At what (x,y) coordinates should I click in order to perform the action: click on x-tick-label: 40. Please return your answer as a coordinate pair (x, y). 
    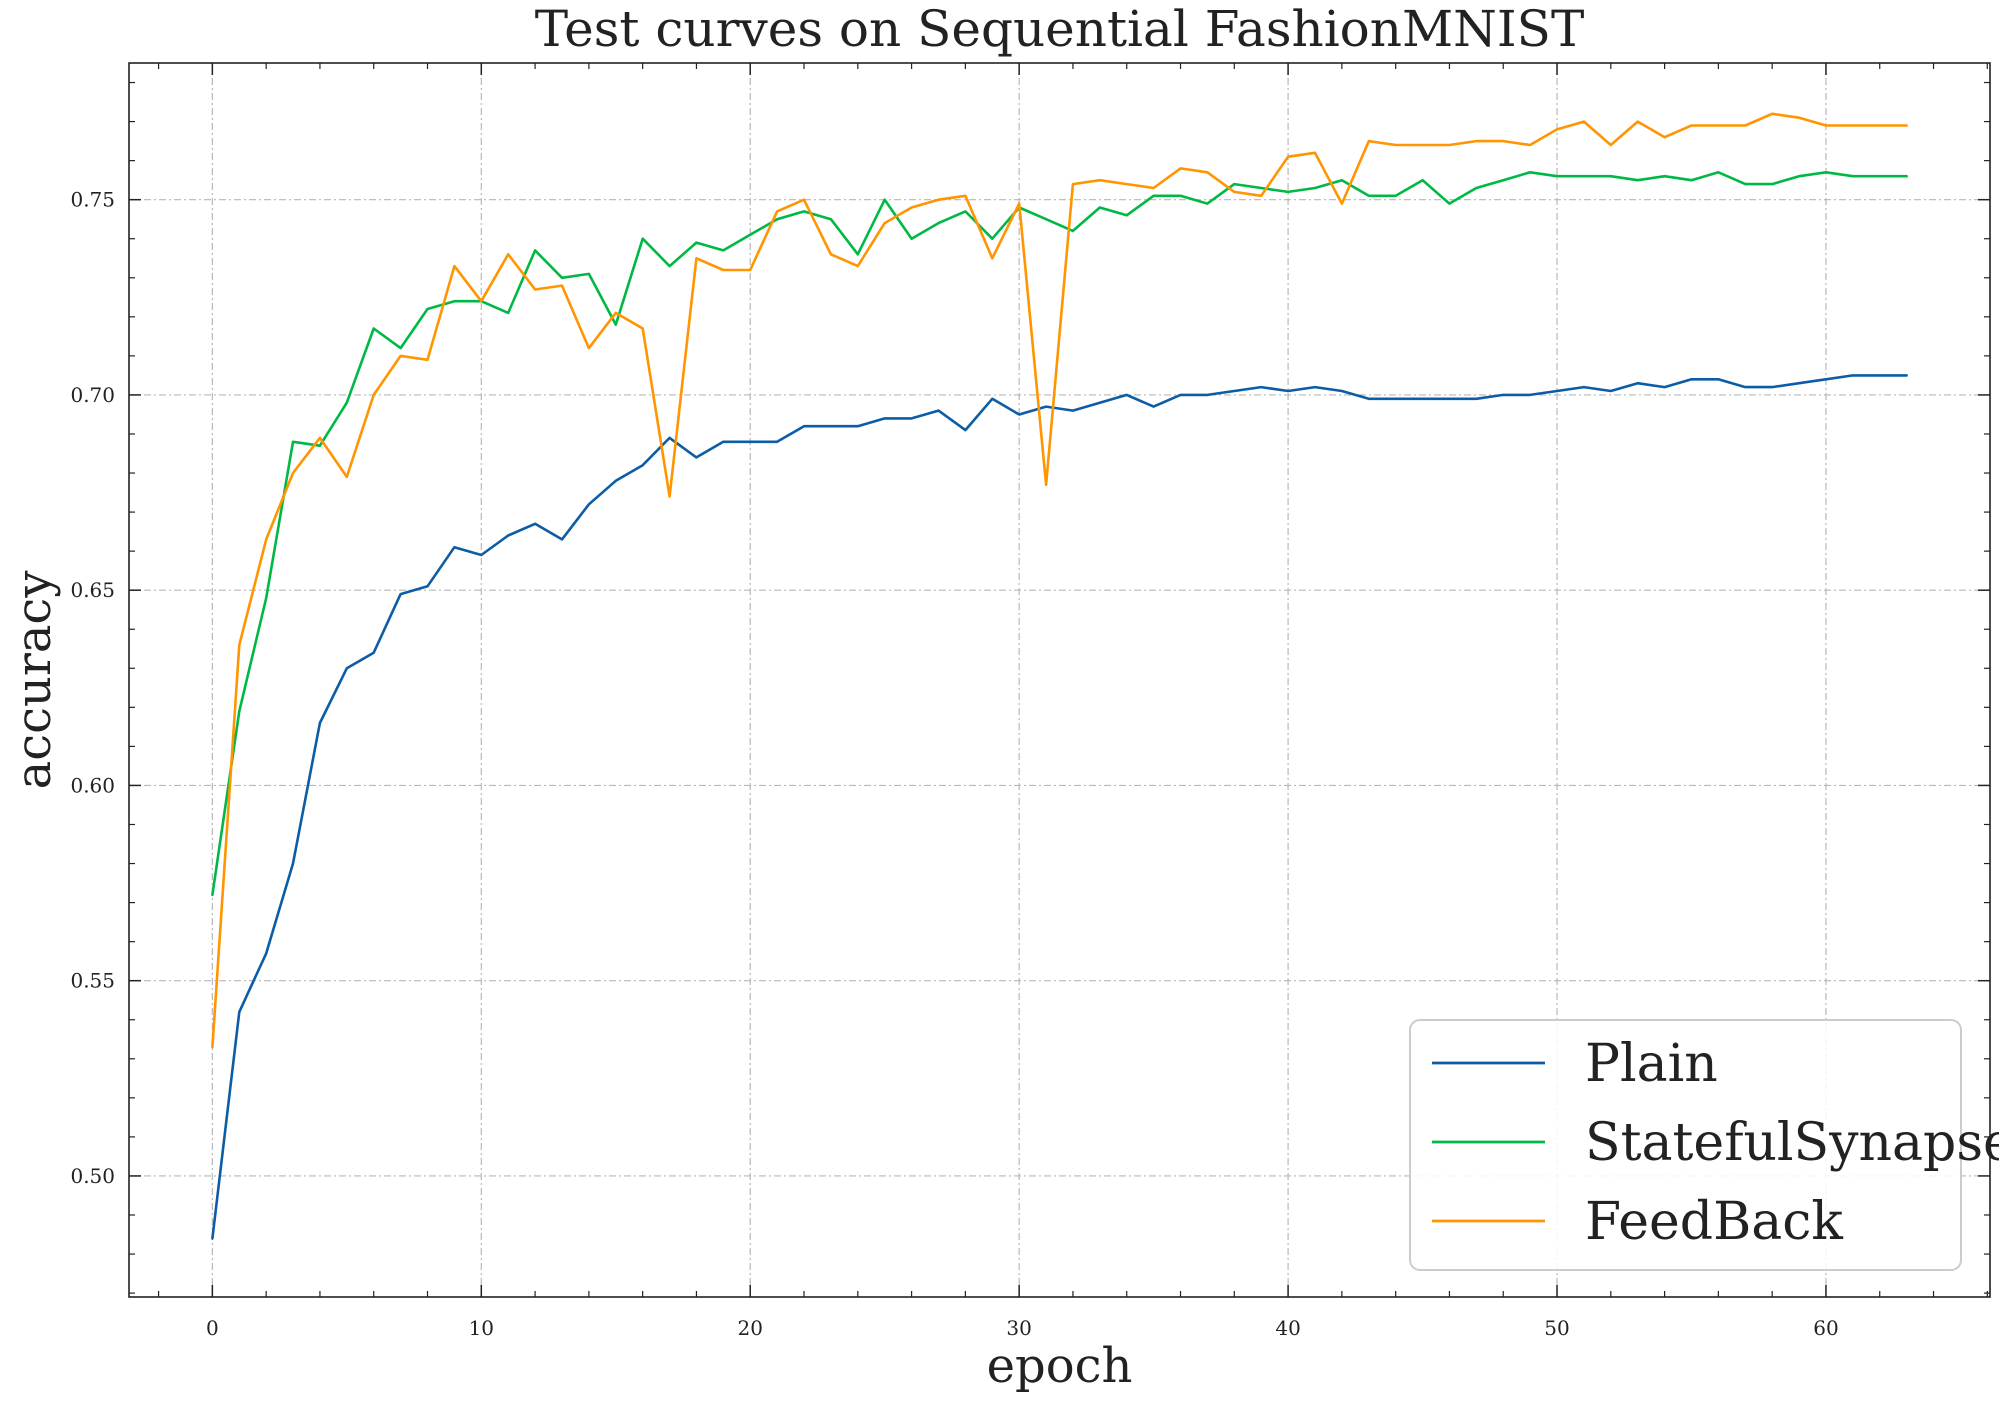
    Looking at the image, I should click on (1287, 1328).